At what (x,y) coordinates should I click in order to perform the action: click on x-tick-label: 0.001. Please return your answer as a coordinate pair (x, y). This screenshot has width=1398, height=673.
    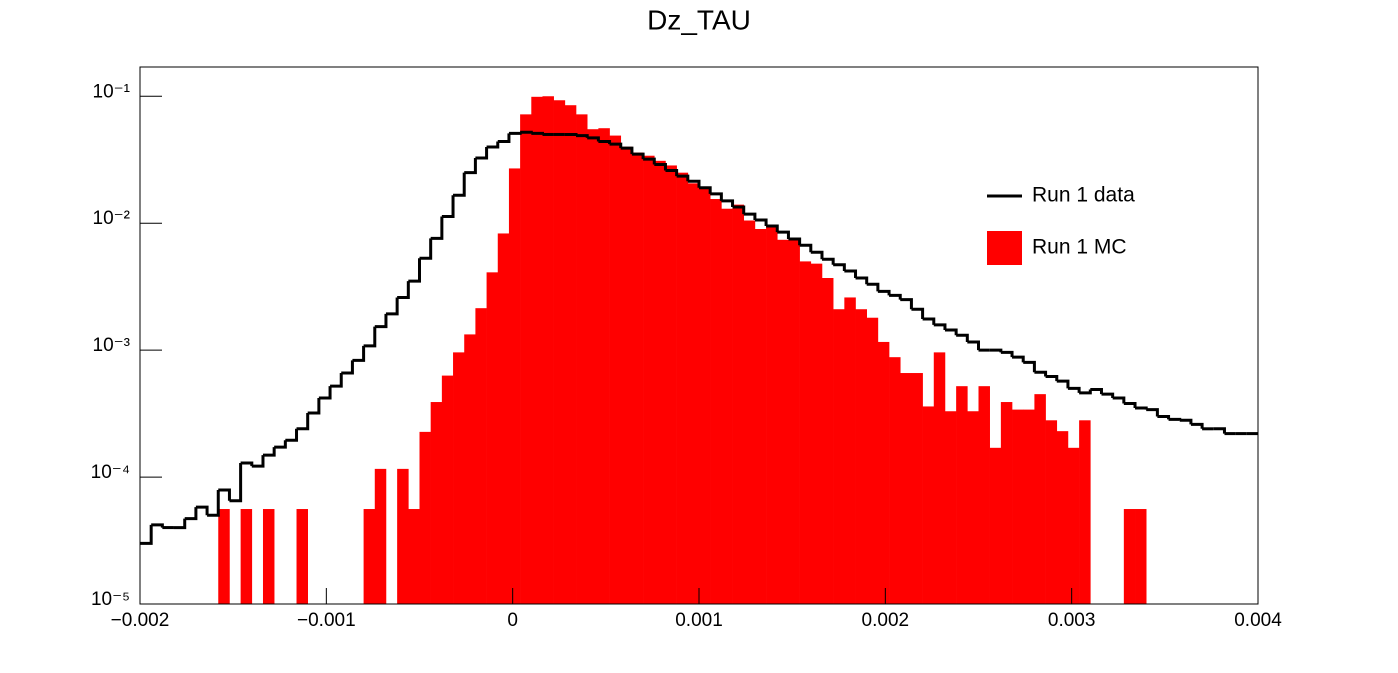
    Looking at the image, I should click on (699, 620).